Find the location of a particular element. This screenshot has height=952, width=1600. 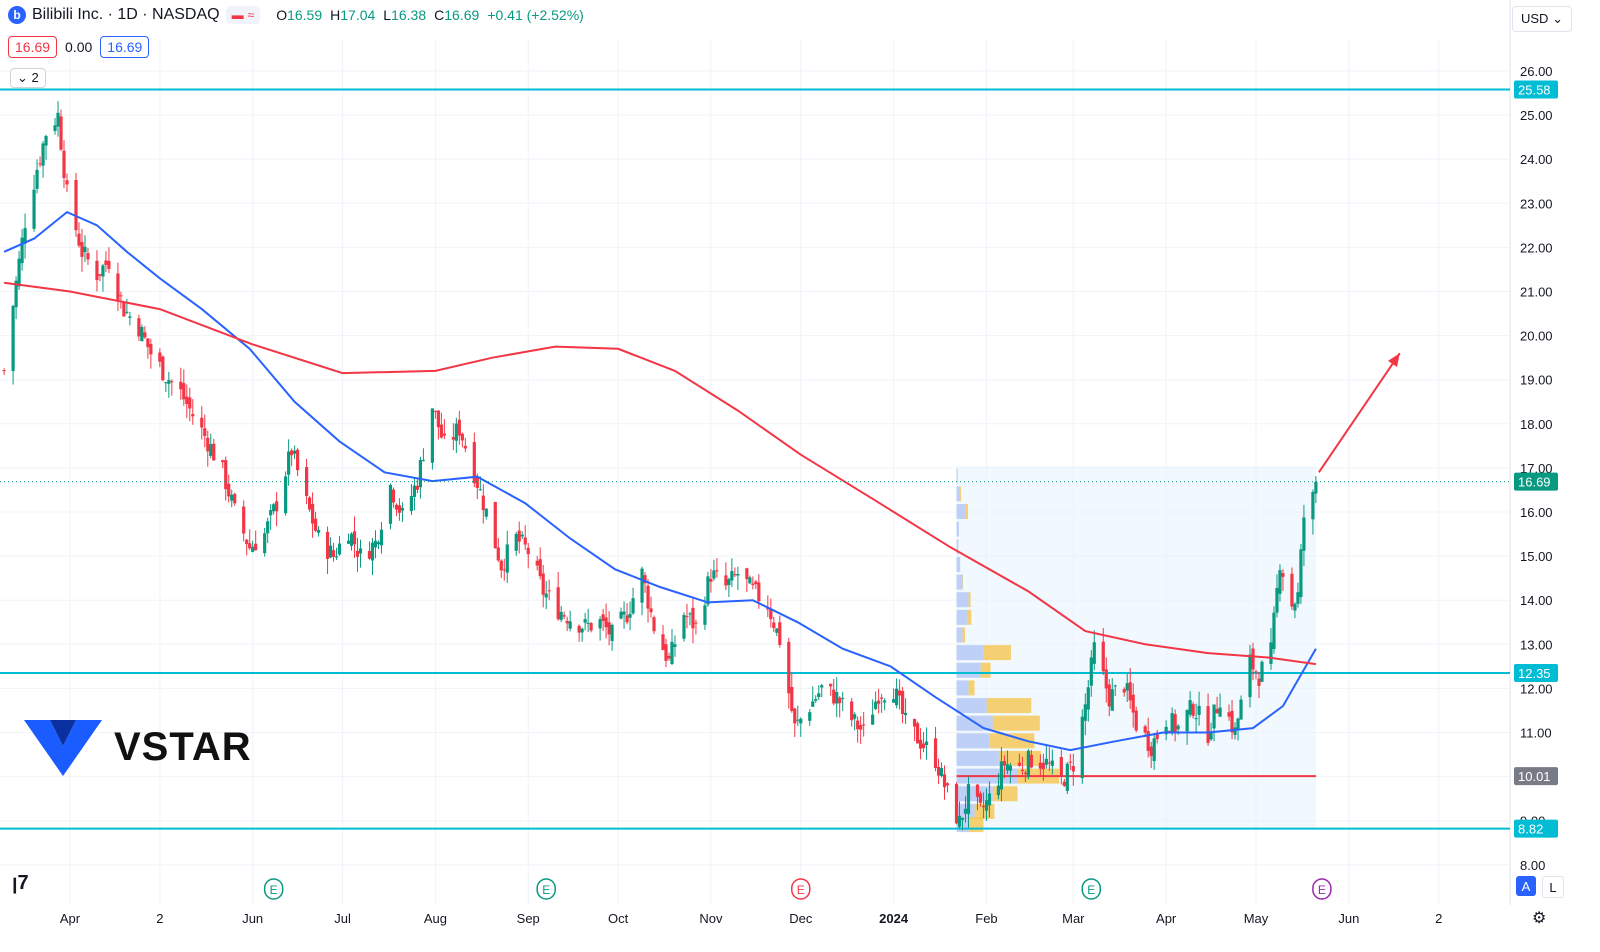

high-key: H is located at coordinates (335, 15).